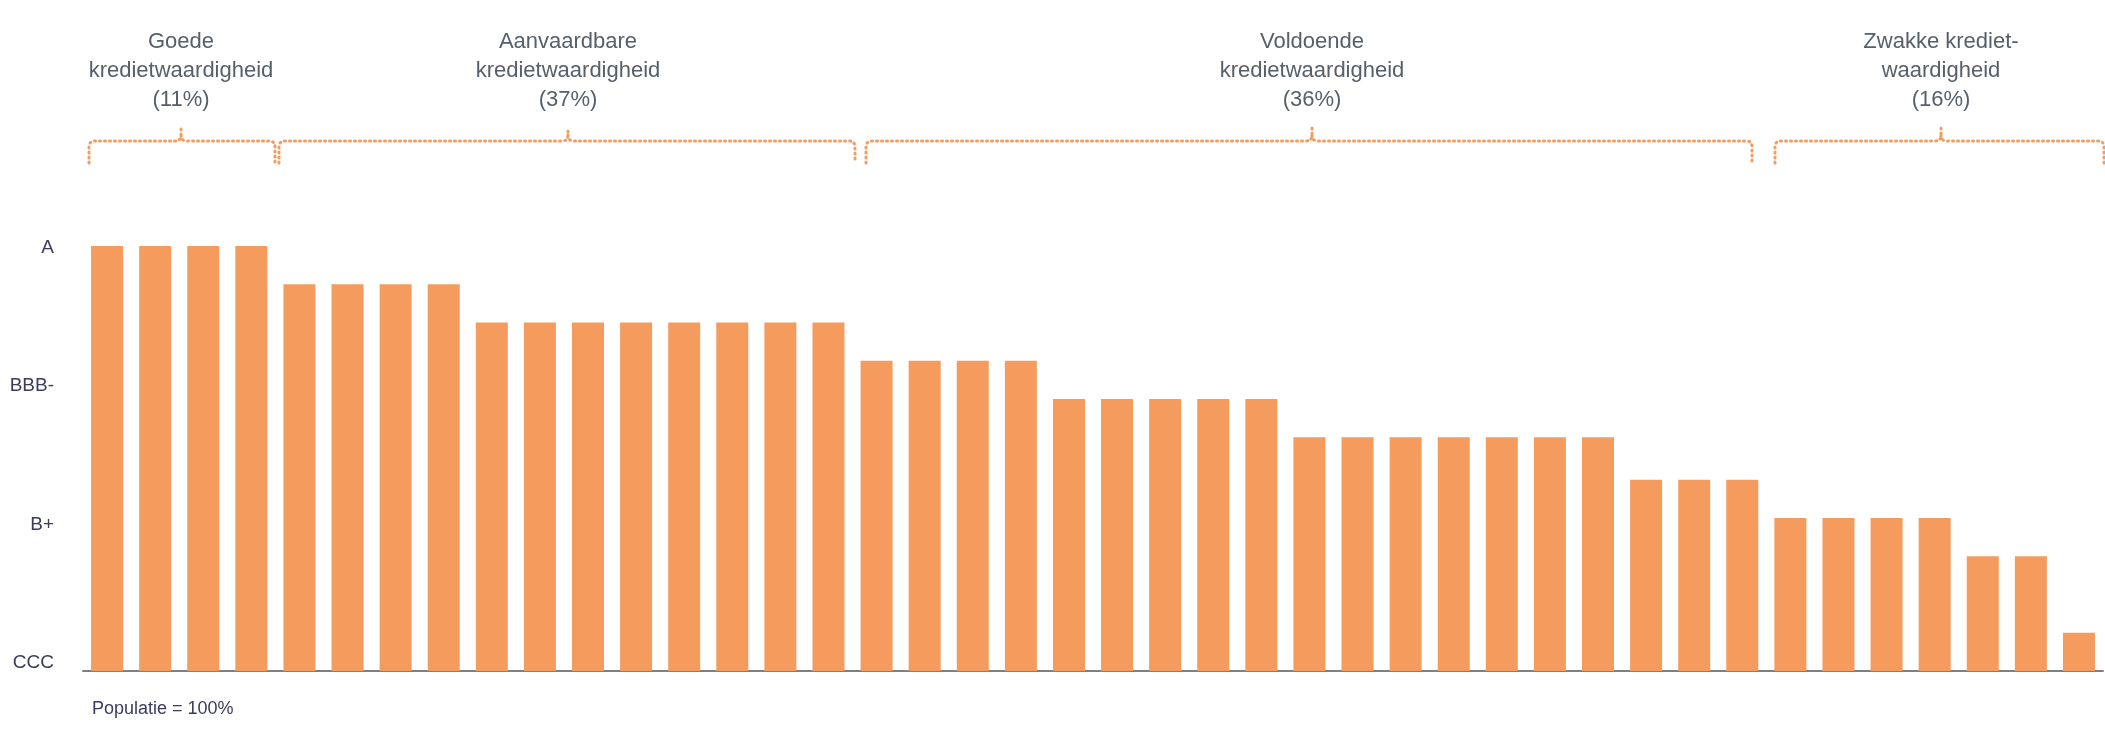 The height and width of the screenshot is (746, 2105). Describe the element at coordinates (568, 70) in the screenshot. I see `text: Aanvaardbare kredietwaardigheid (37%)` at that location.